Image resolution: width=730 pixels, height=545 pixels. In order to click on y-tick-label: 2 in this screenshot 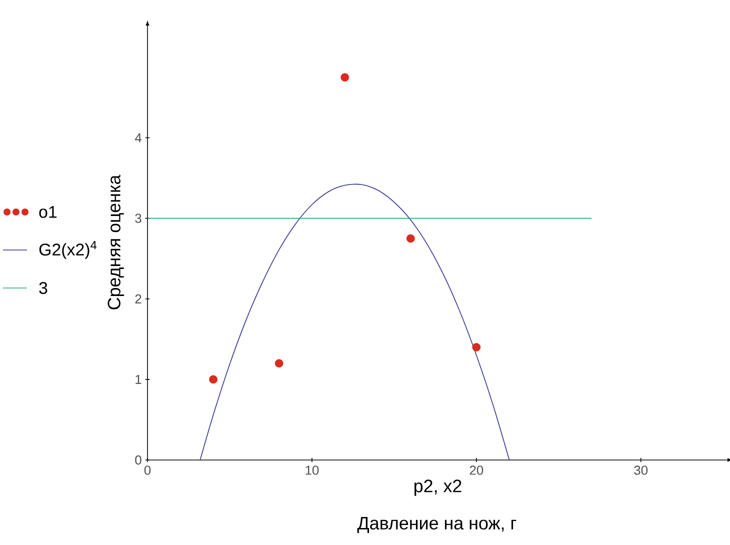, I will do `click(138, 299)`.